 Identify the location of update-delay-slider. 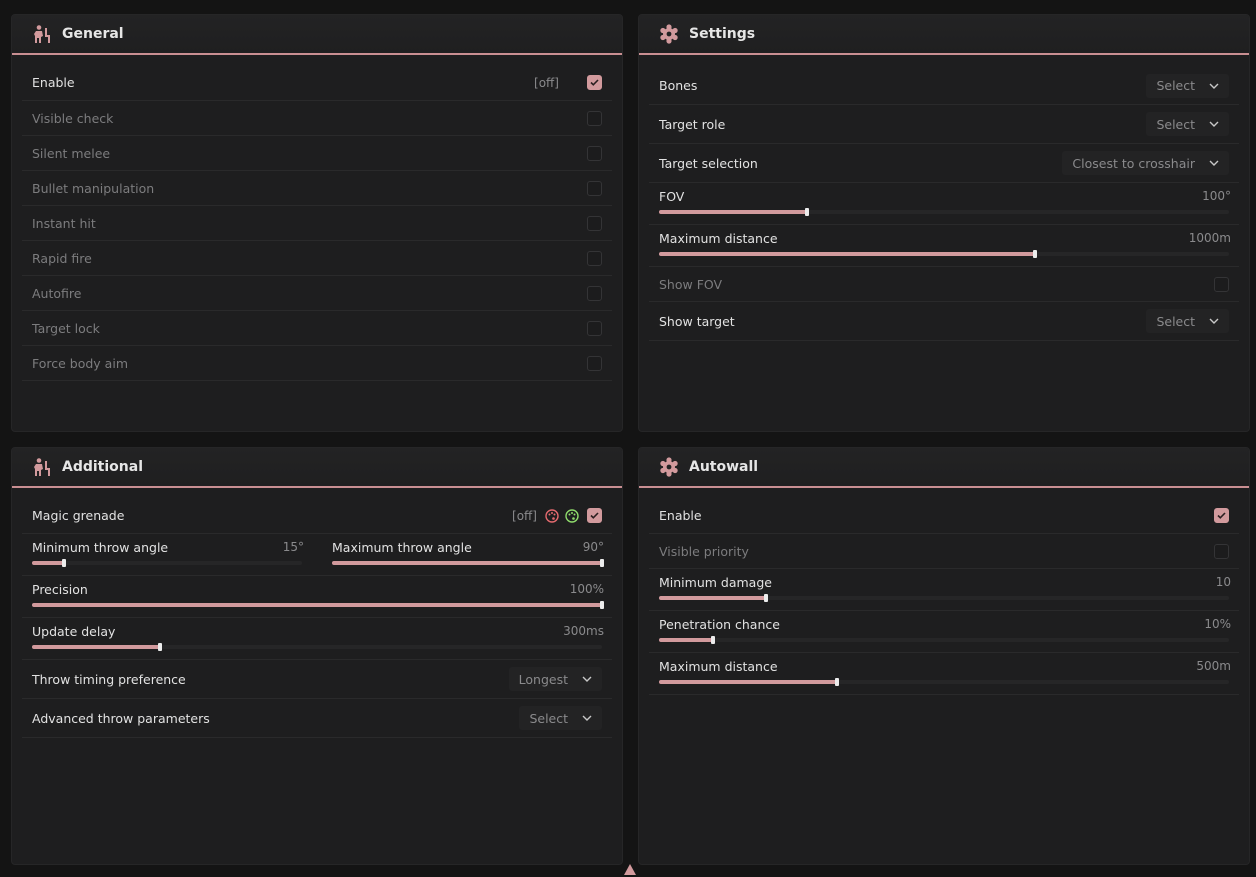
(317, 647).